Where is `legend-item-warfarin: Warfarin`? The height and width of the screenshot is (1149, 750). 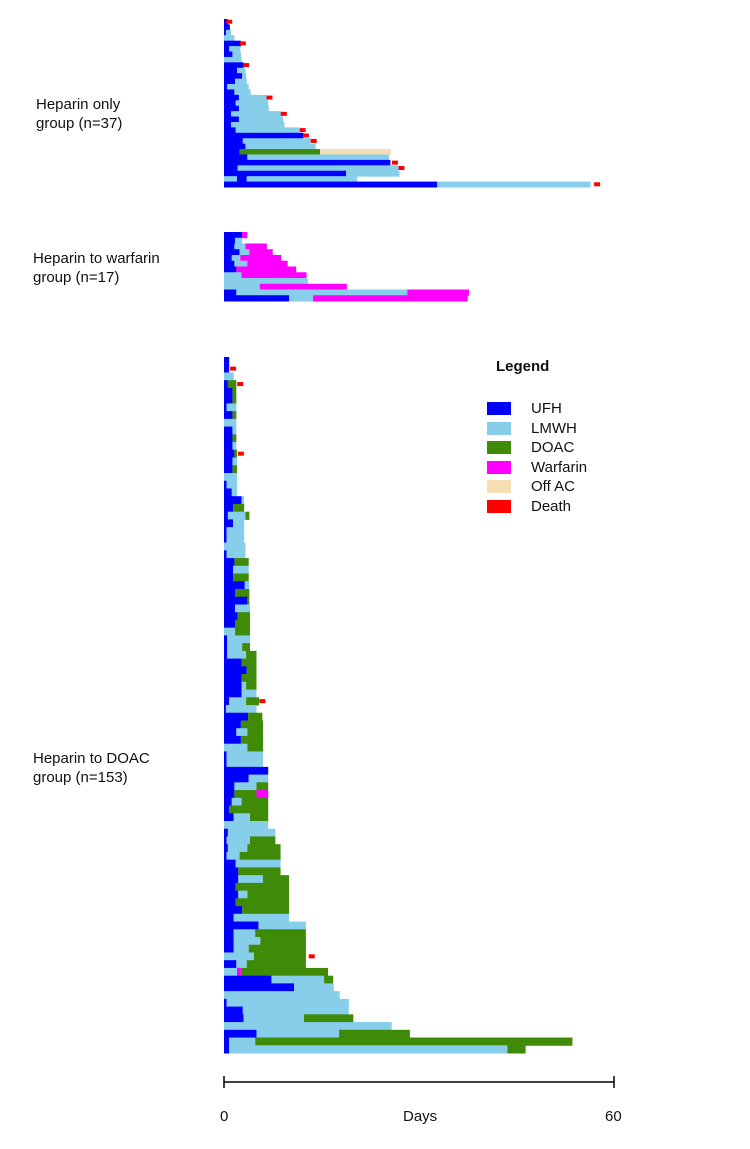 legend-item-warfarin: Warfarin is located at coordinates (537, 467).